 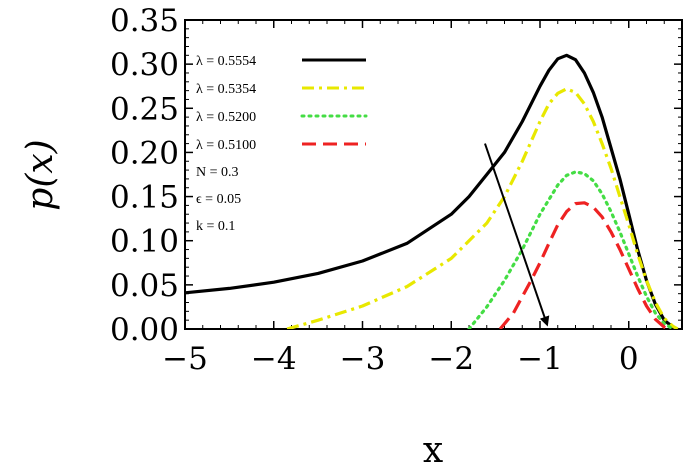 I want to click on y-axis-title: p(x), so click(x=40, y=174).